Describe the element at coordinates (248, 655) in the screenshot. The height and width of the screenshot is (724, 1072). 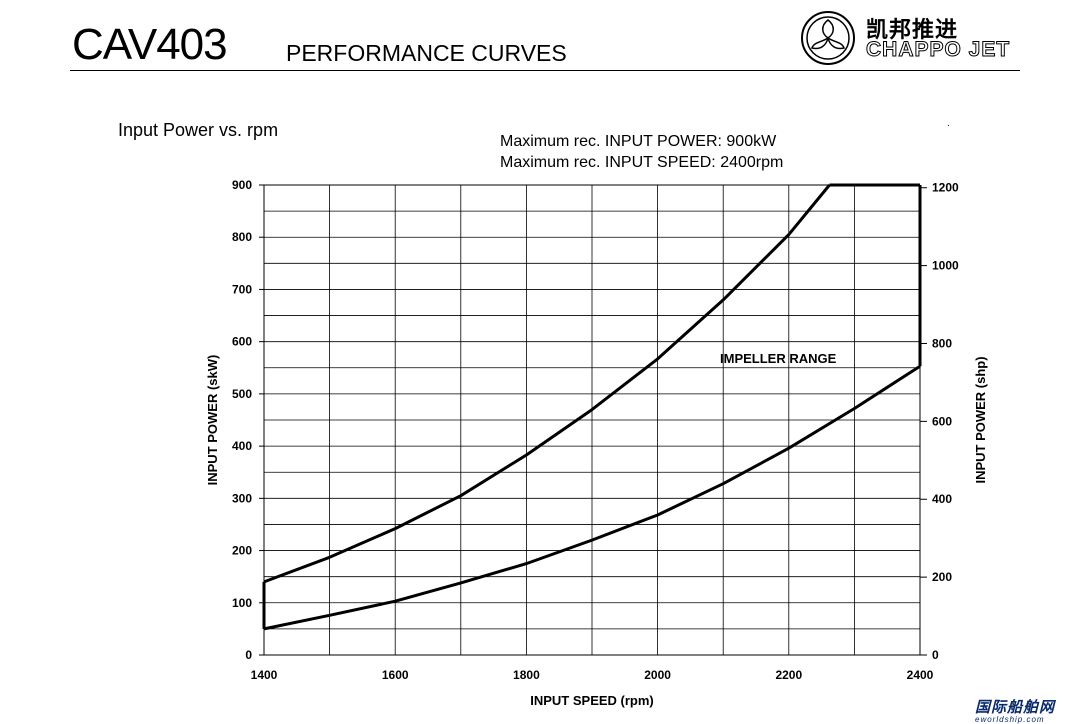
I see `y-tick-label: 0` at that location.